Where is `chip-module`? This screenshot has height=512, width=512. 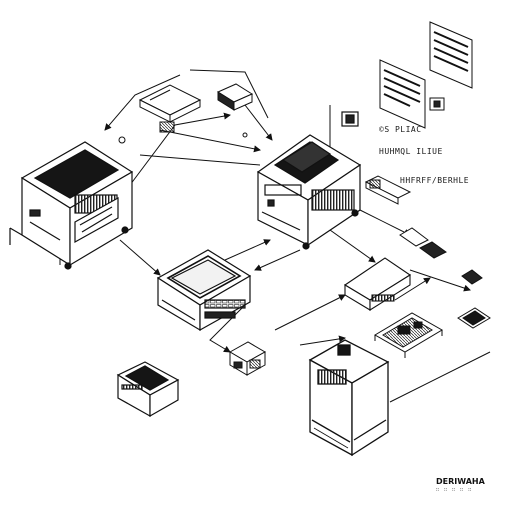
chip-module is located at coordinates (474, 318).